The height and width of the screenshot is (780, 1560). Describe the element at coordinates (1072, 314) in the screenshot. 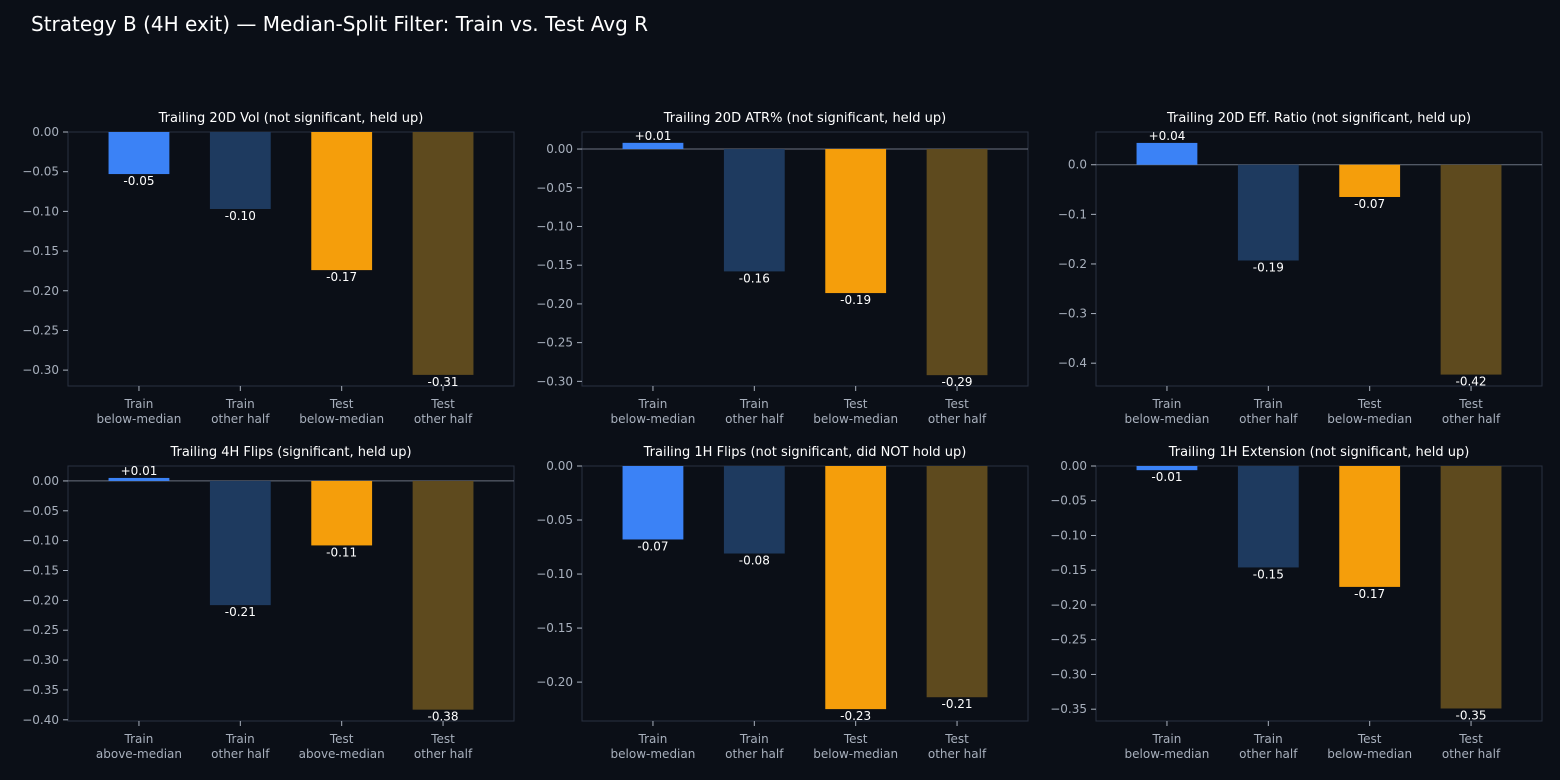

I see `y-tick-label: −0.3` at that location.